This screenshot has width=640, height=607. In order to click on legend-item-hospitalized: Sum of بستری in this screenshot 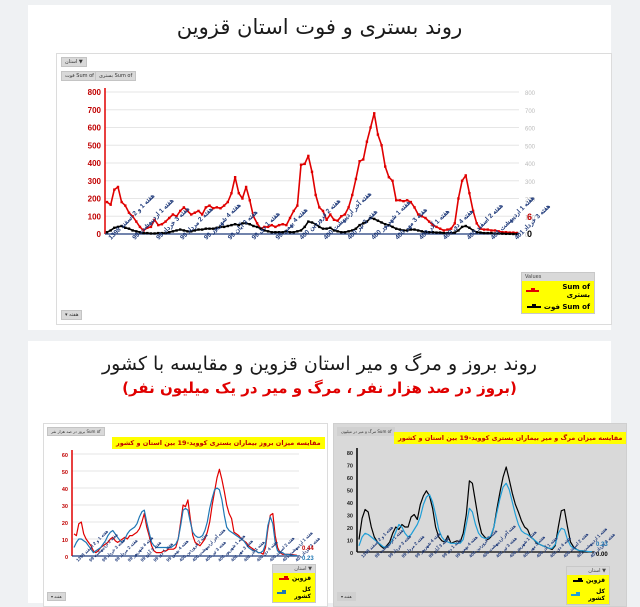, I will do `click(558, 291)`.